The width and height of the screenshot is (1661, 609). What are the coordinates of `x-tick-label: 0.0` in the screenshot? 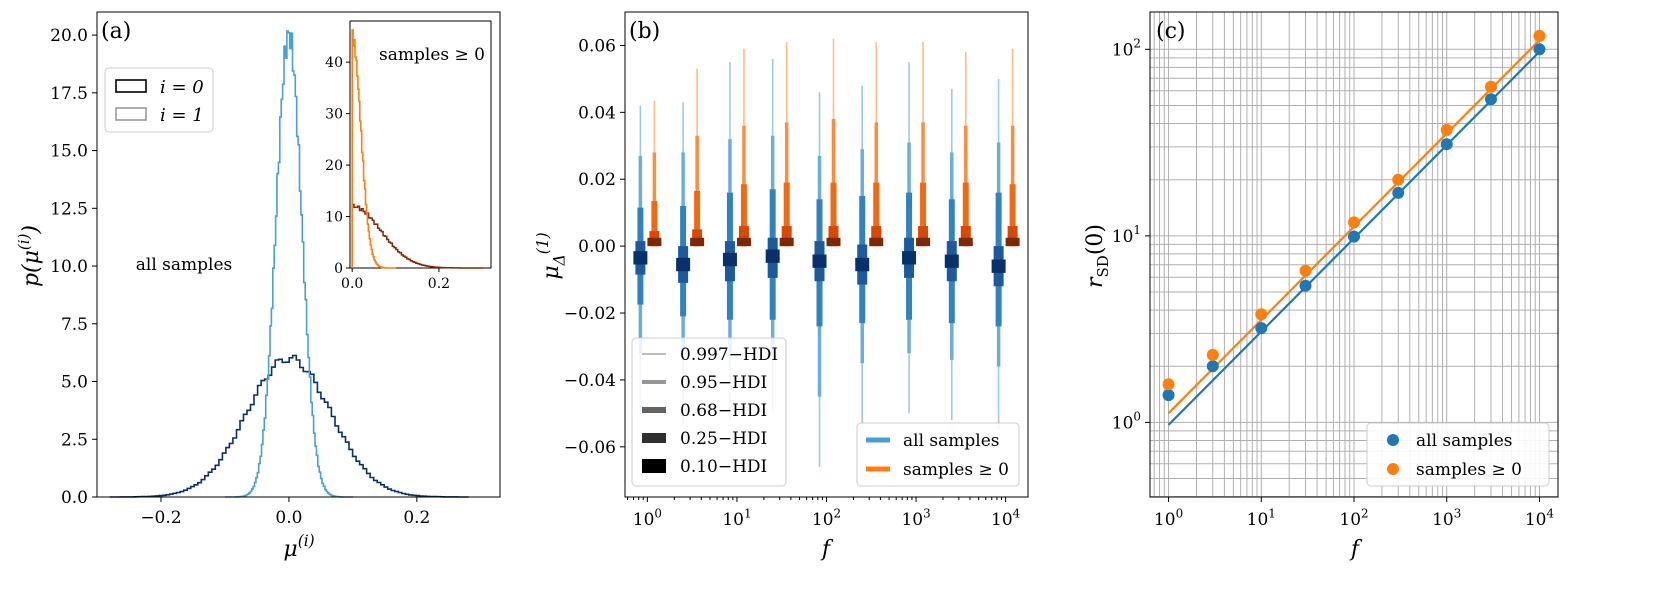 It's located at (288, 518).